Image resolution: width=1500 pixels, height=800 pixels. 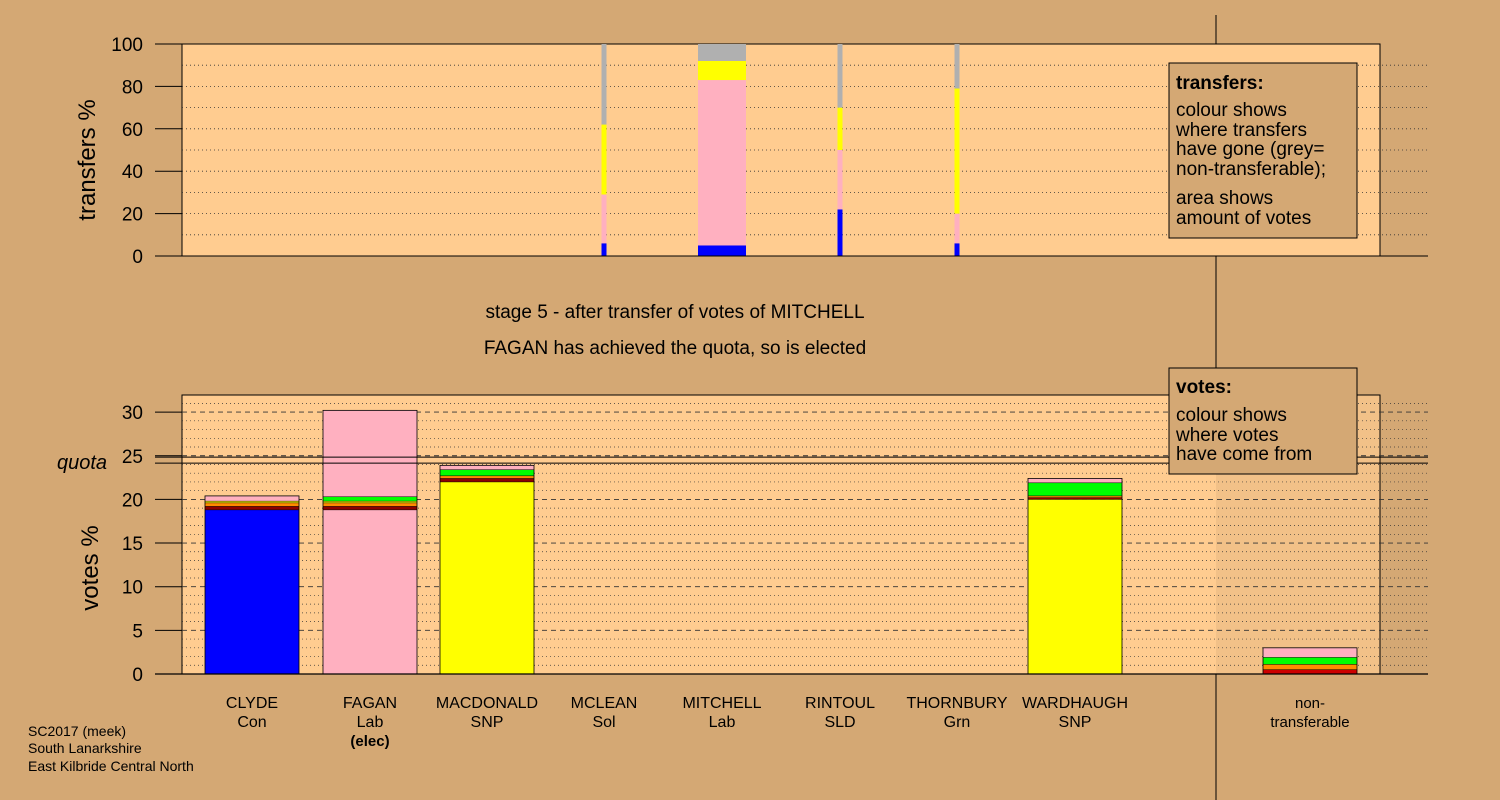 I want to click on transfers-y-tick-label: 0, so click(x=137, y=257).